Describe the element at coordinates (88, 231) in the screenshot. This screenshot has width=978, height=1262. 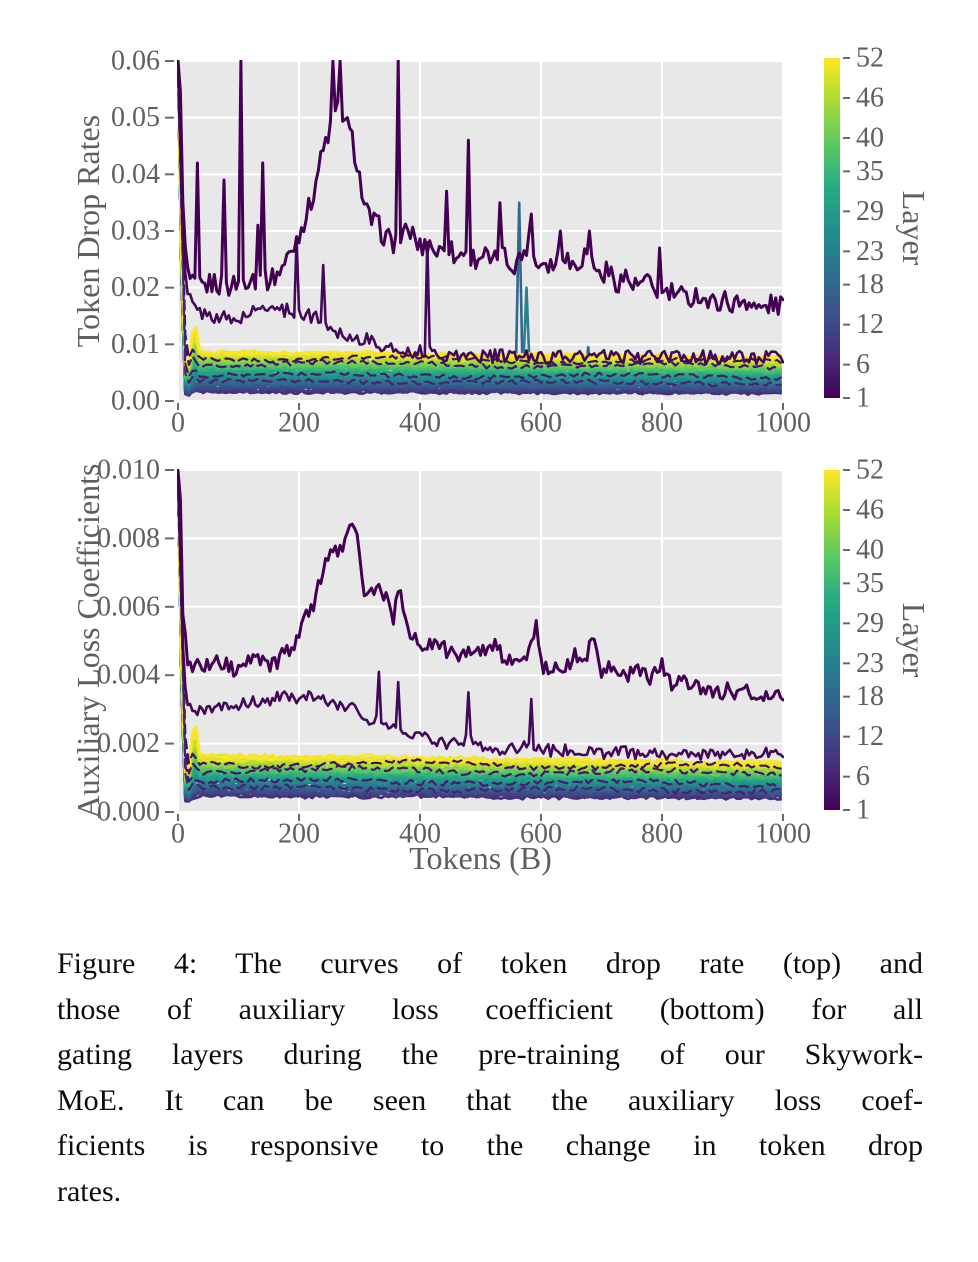
I see `y-axis-label: Token Drop Rates` at that location.